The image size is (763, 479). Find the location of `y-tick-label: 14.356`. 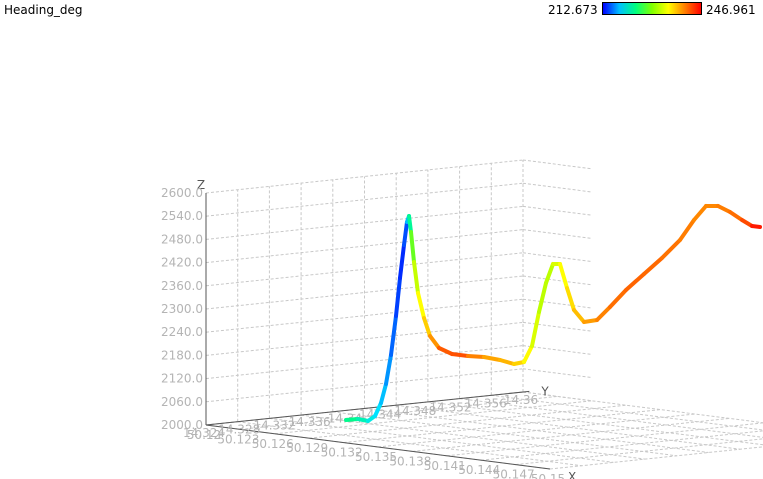

y-tick-label: 14.356 is located at coordinates (486, 404).